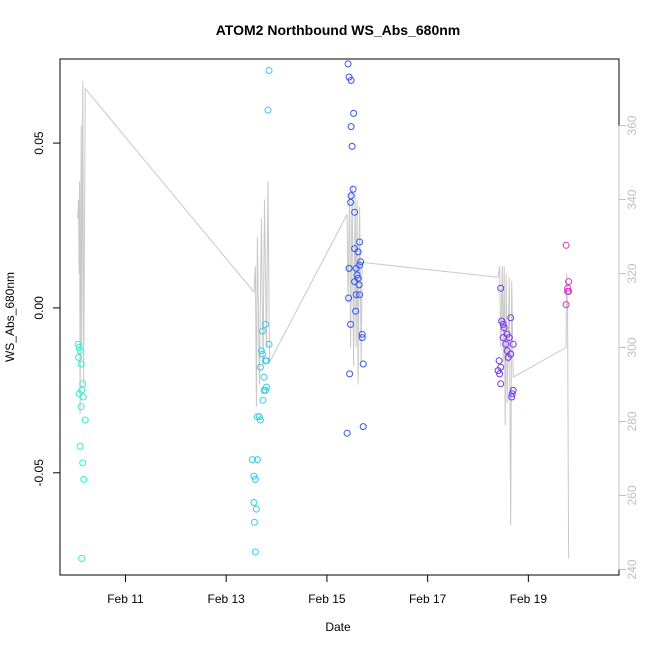  I want to click on x-axis-label: Date, so click(338, 627).